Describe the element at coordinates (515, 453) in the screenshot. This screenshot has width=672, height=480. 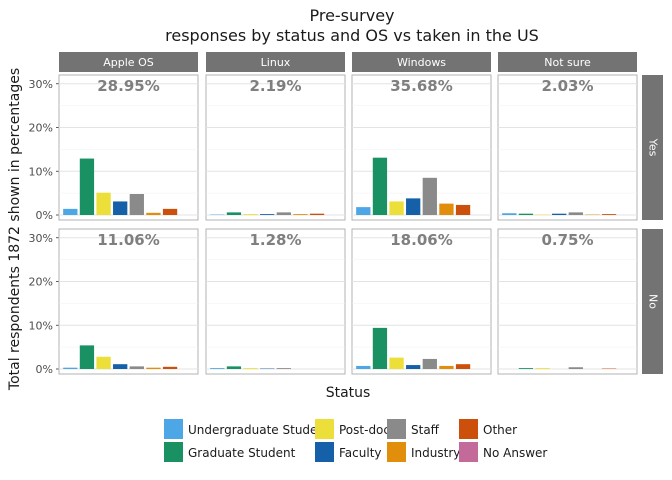
I see `legend-label-no-answer: No Answer` at that location.